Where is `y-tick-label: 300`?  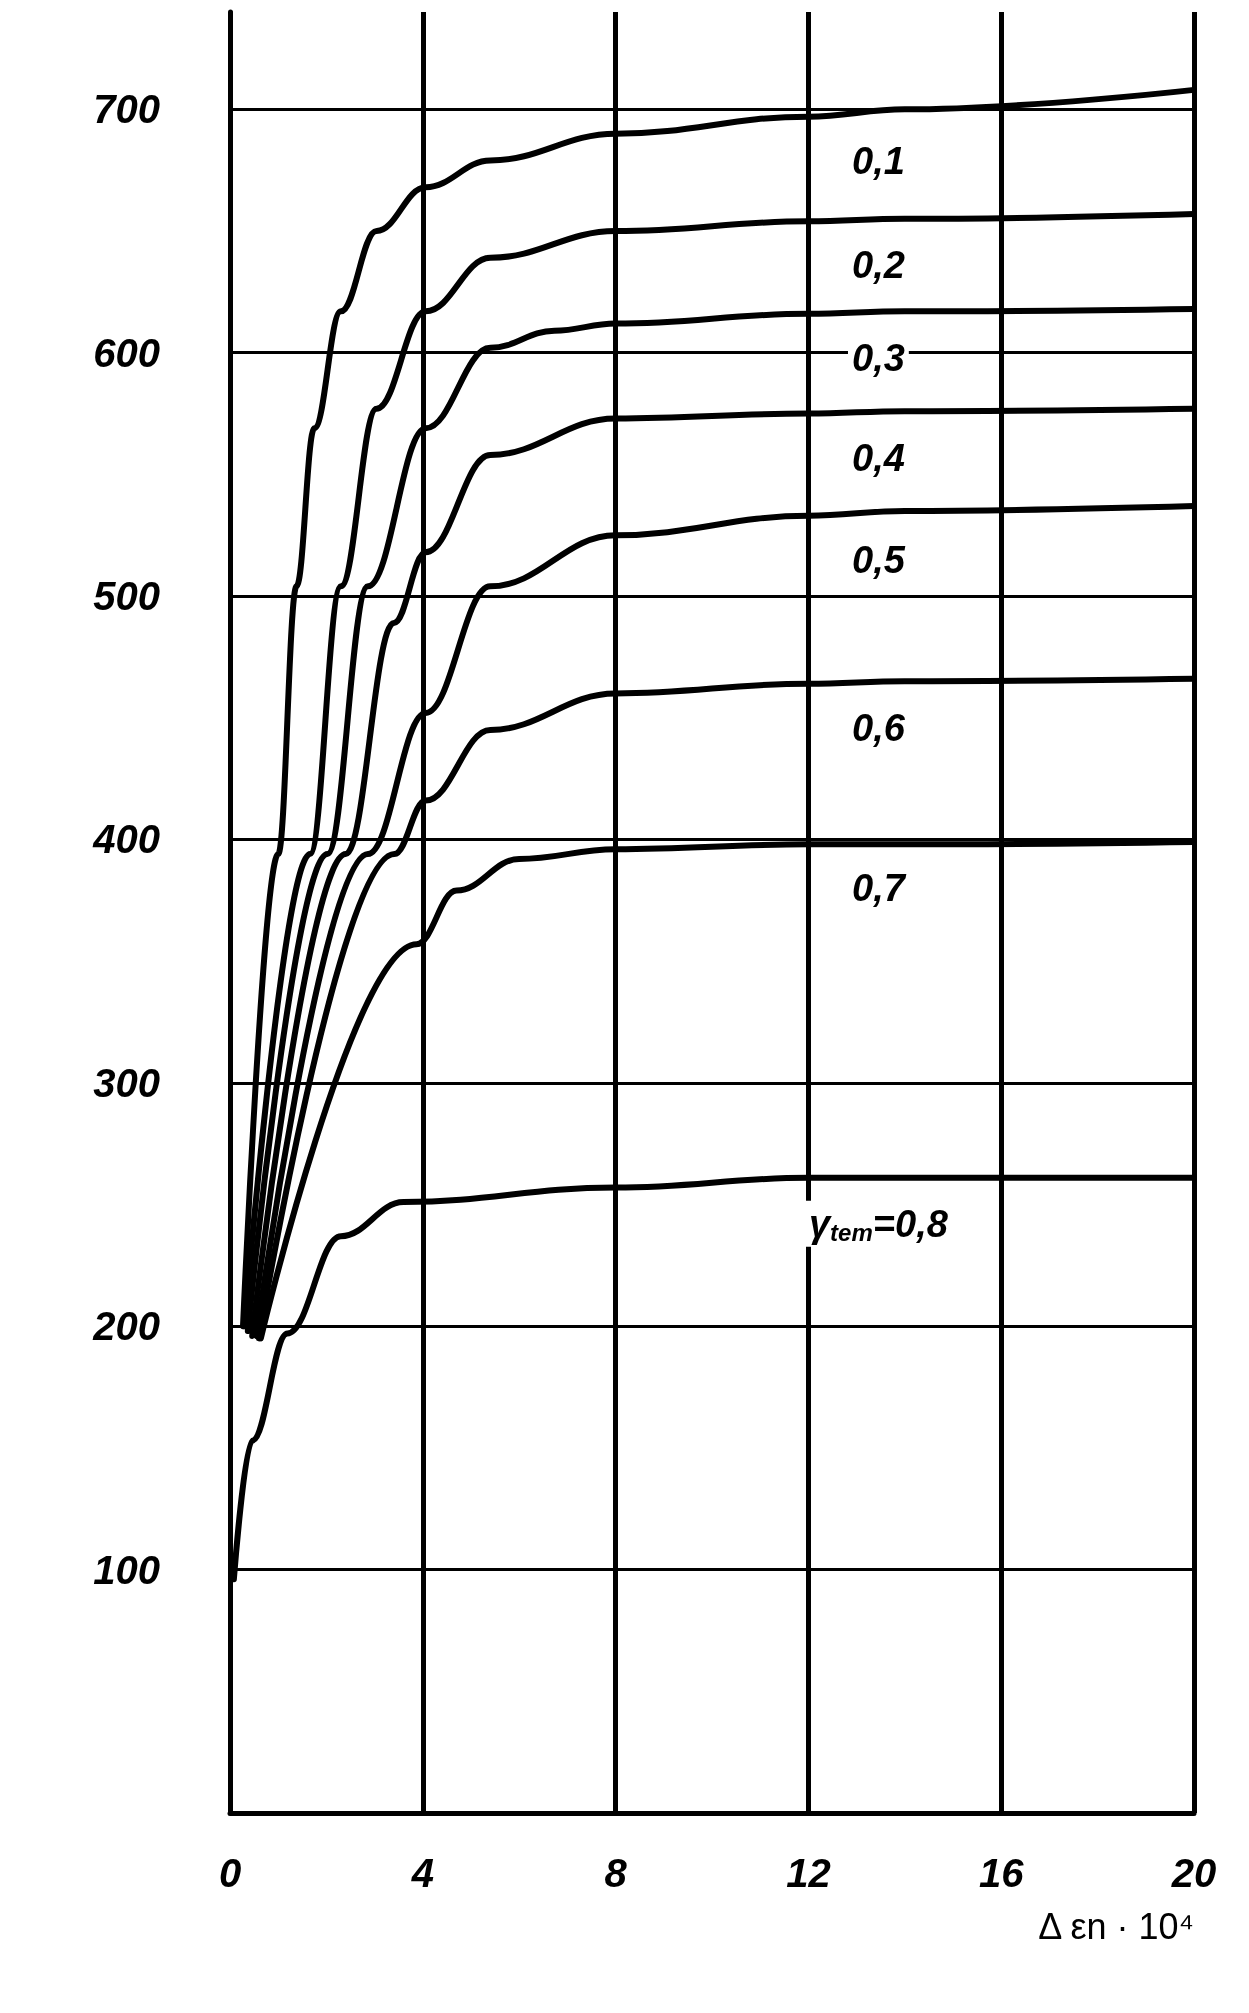 y-tick-label: 300 is located at coordinates (126, 1082).